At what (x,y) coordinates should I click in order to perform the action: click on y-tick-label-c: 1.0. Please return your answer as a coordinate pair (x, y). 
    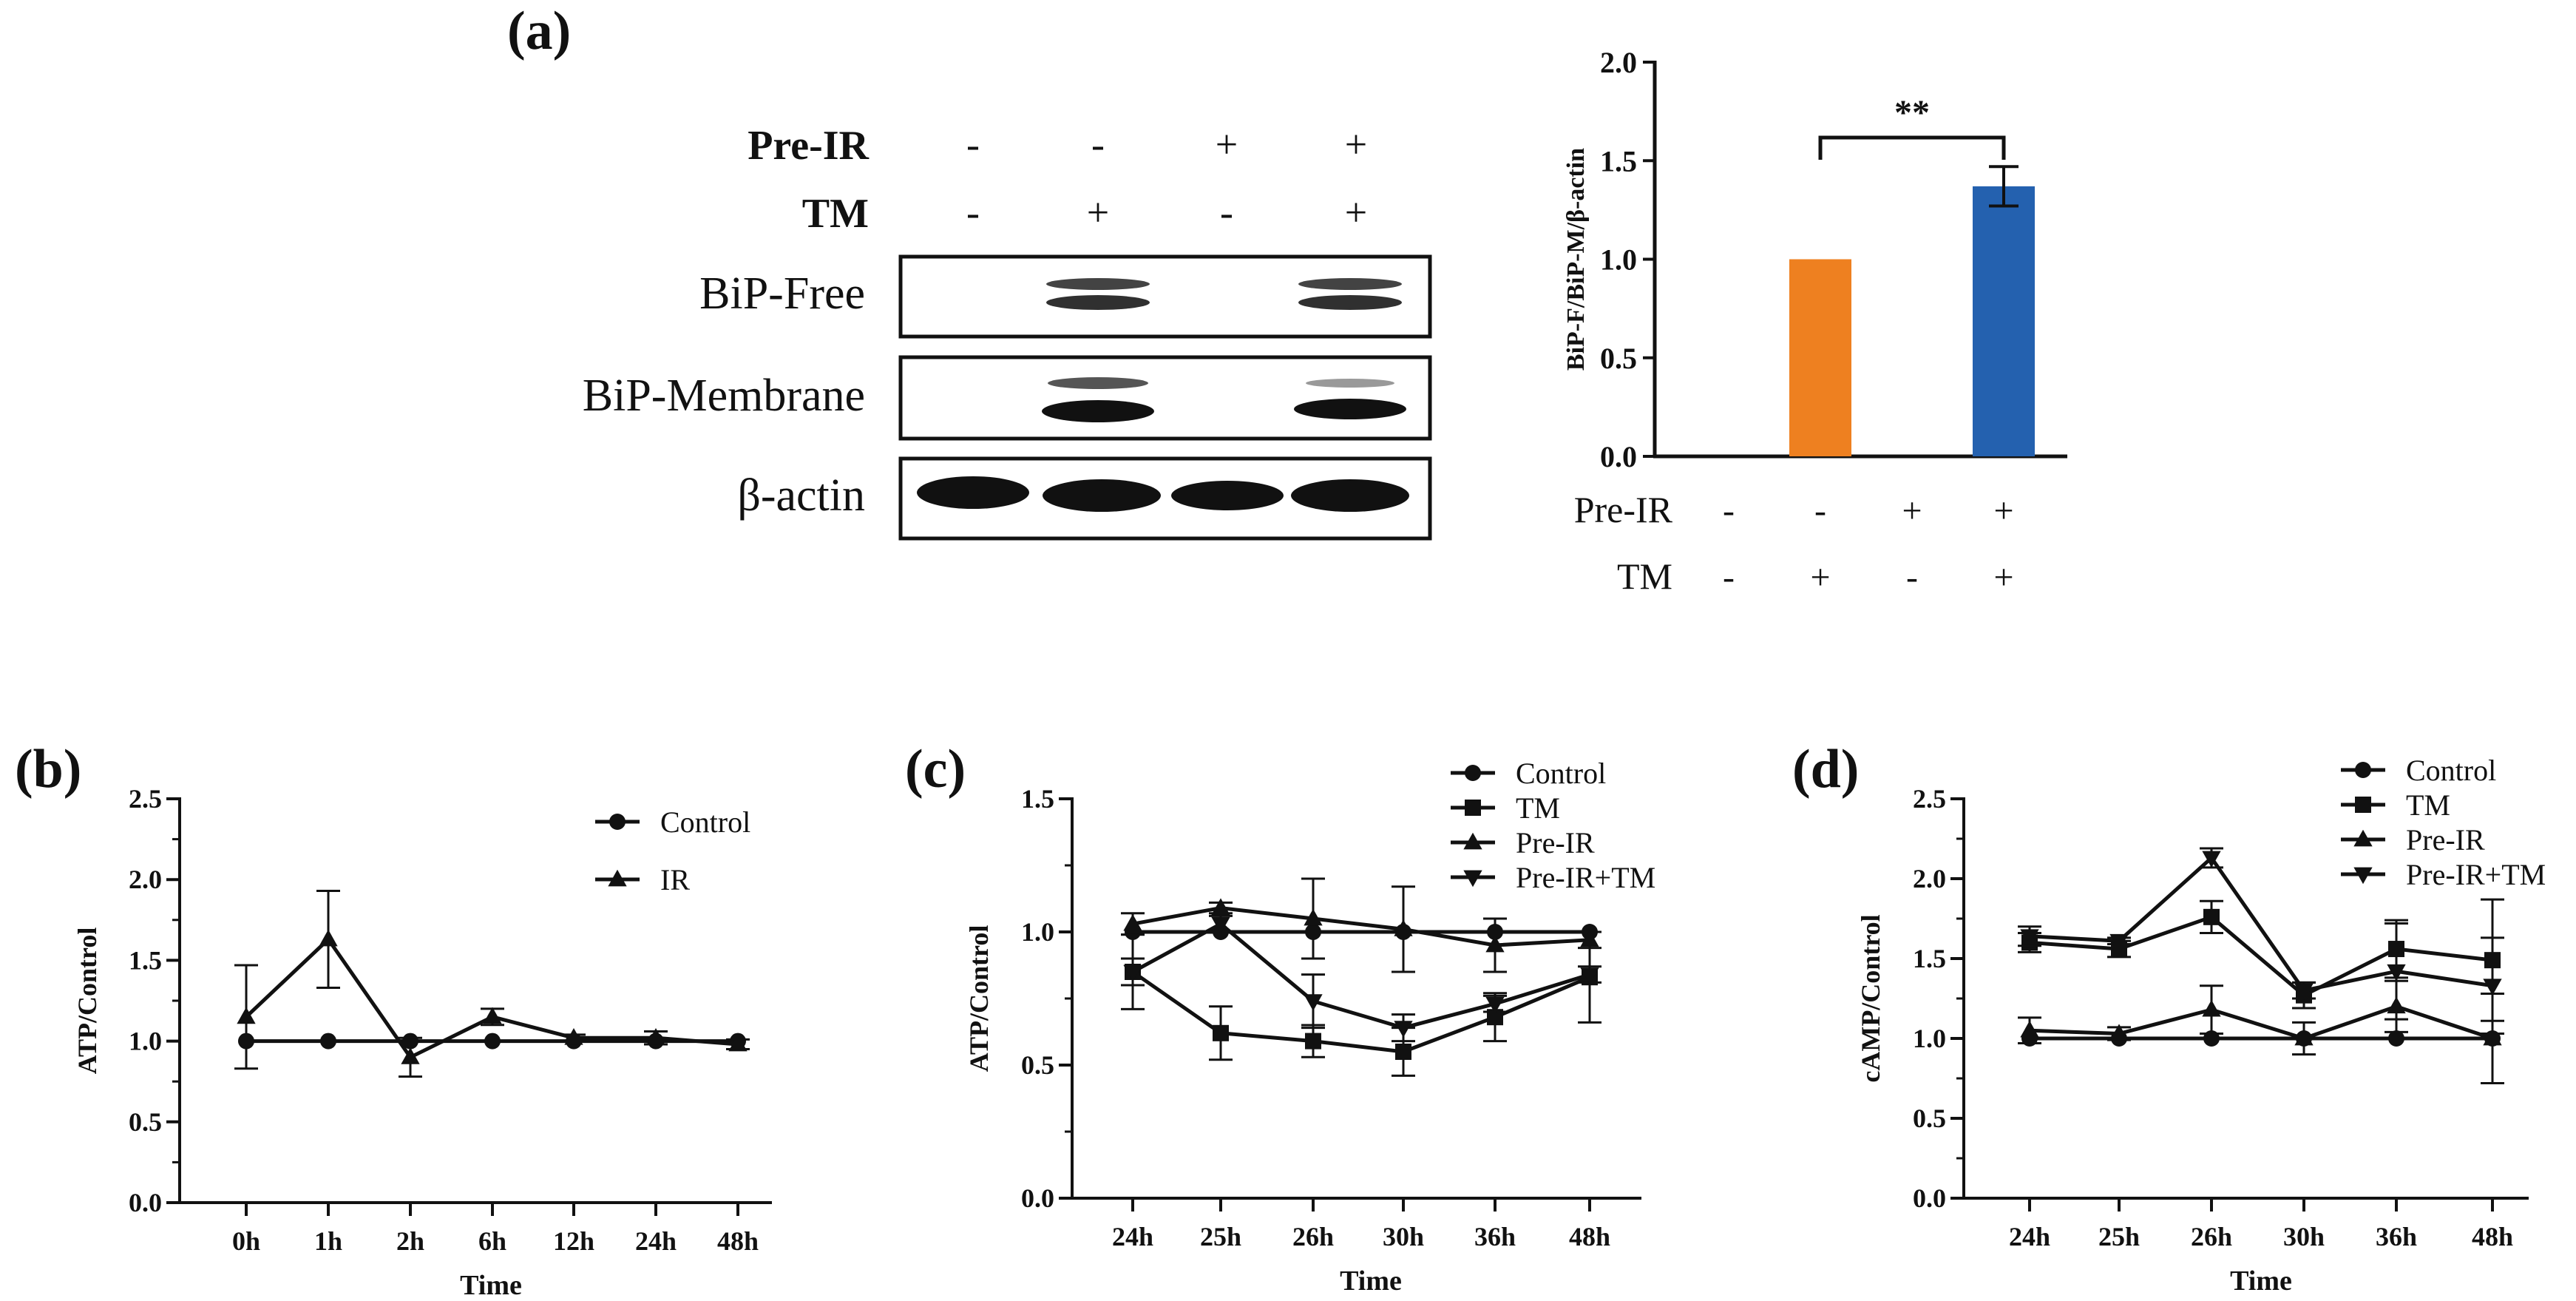
    Looking at the image, I should click on (1037, 932).